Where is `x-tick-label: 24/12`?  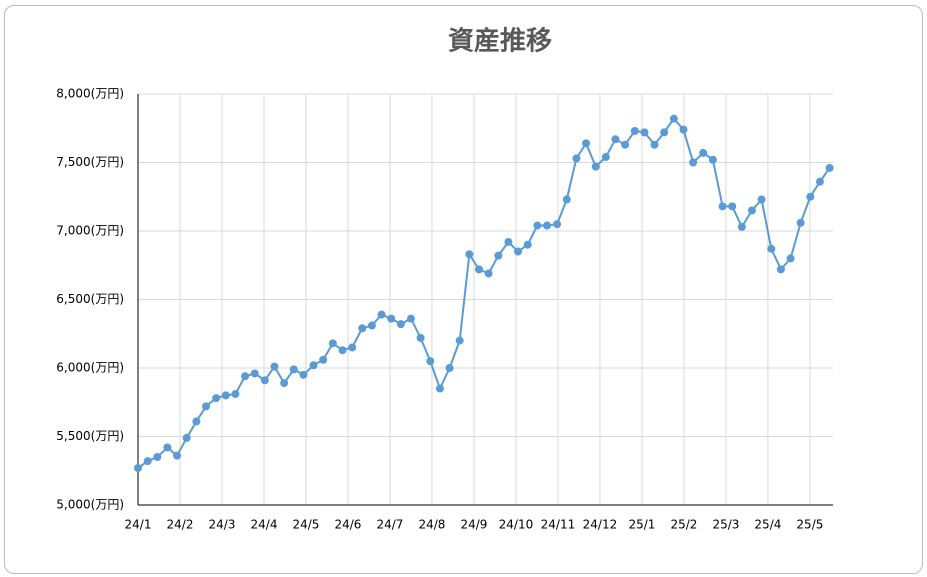 x-tick-label: 24/12 is located at coordinates (600, 525).